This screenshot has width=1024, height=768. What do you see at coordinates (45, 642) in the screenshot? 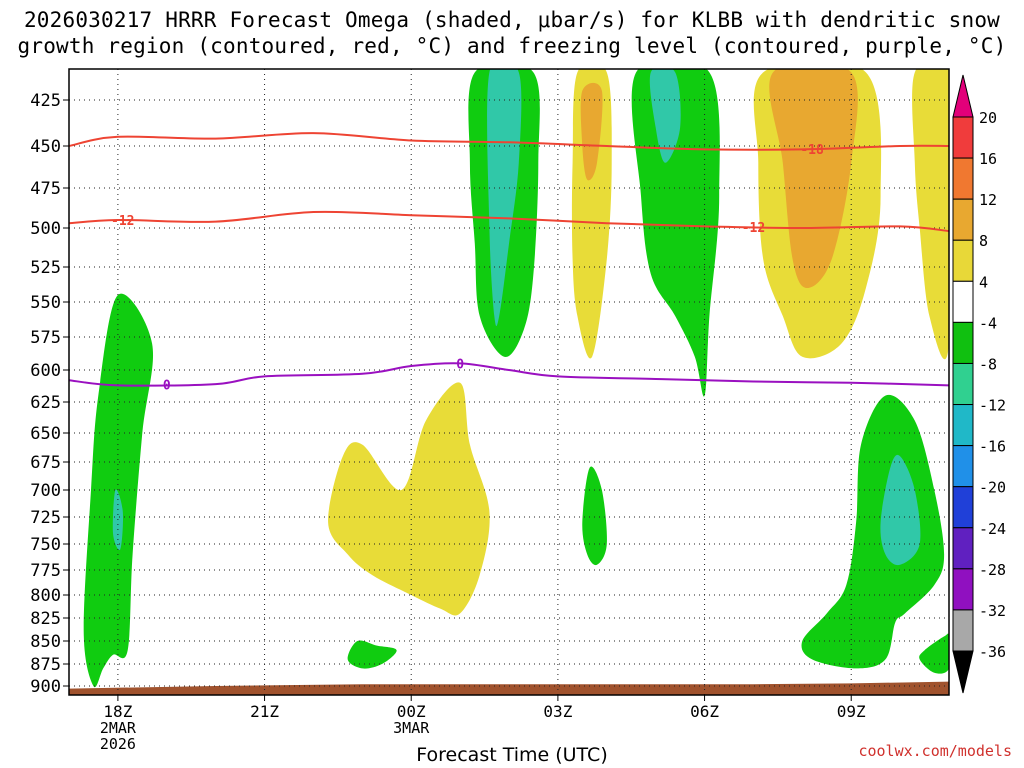
I see `y-tick-label-850: 850` at bounding box center [45, 642].